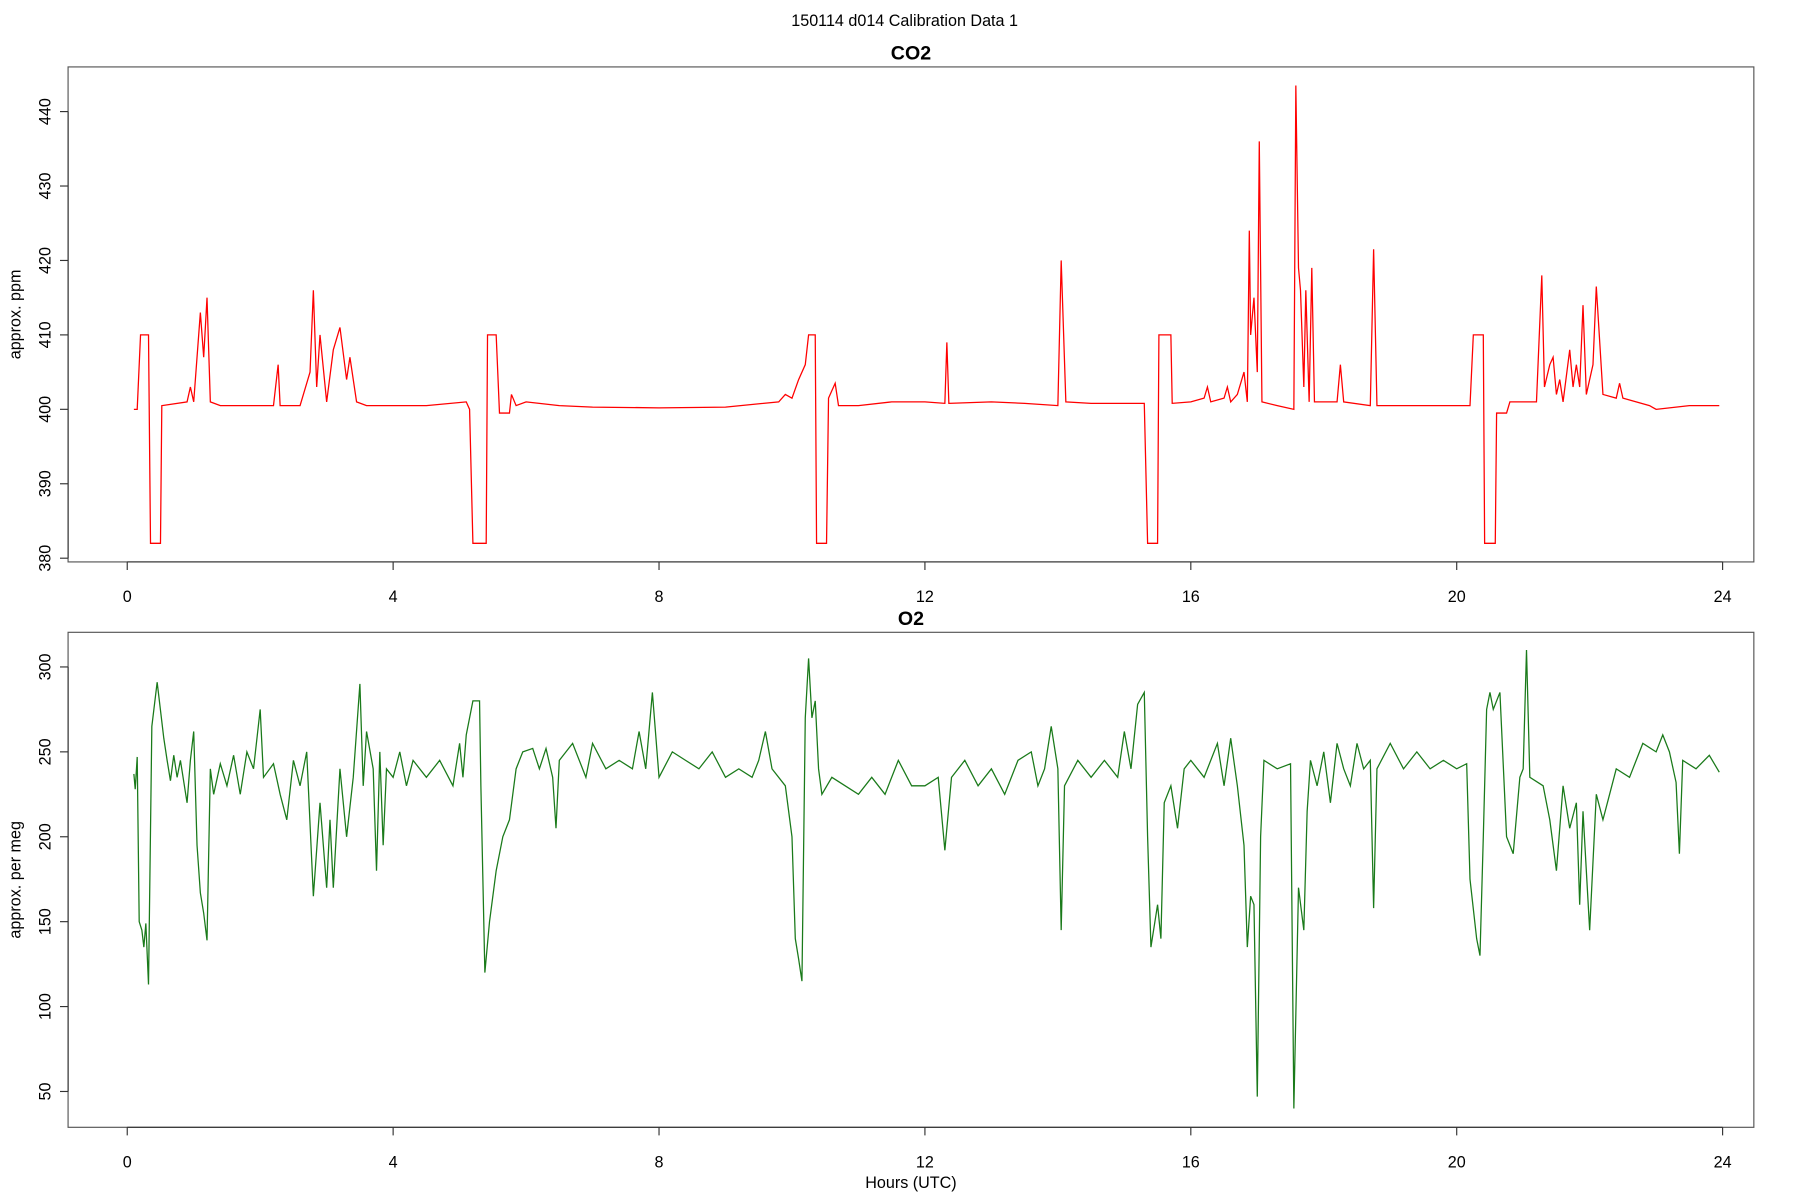 Image resolution: width=1800 pixels, height=1200 pixels. Describe the element at coordinates (904, 21) in the screenshot. I see `figure-title: 150114 d014 Calibration Data 1` at that location.